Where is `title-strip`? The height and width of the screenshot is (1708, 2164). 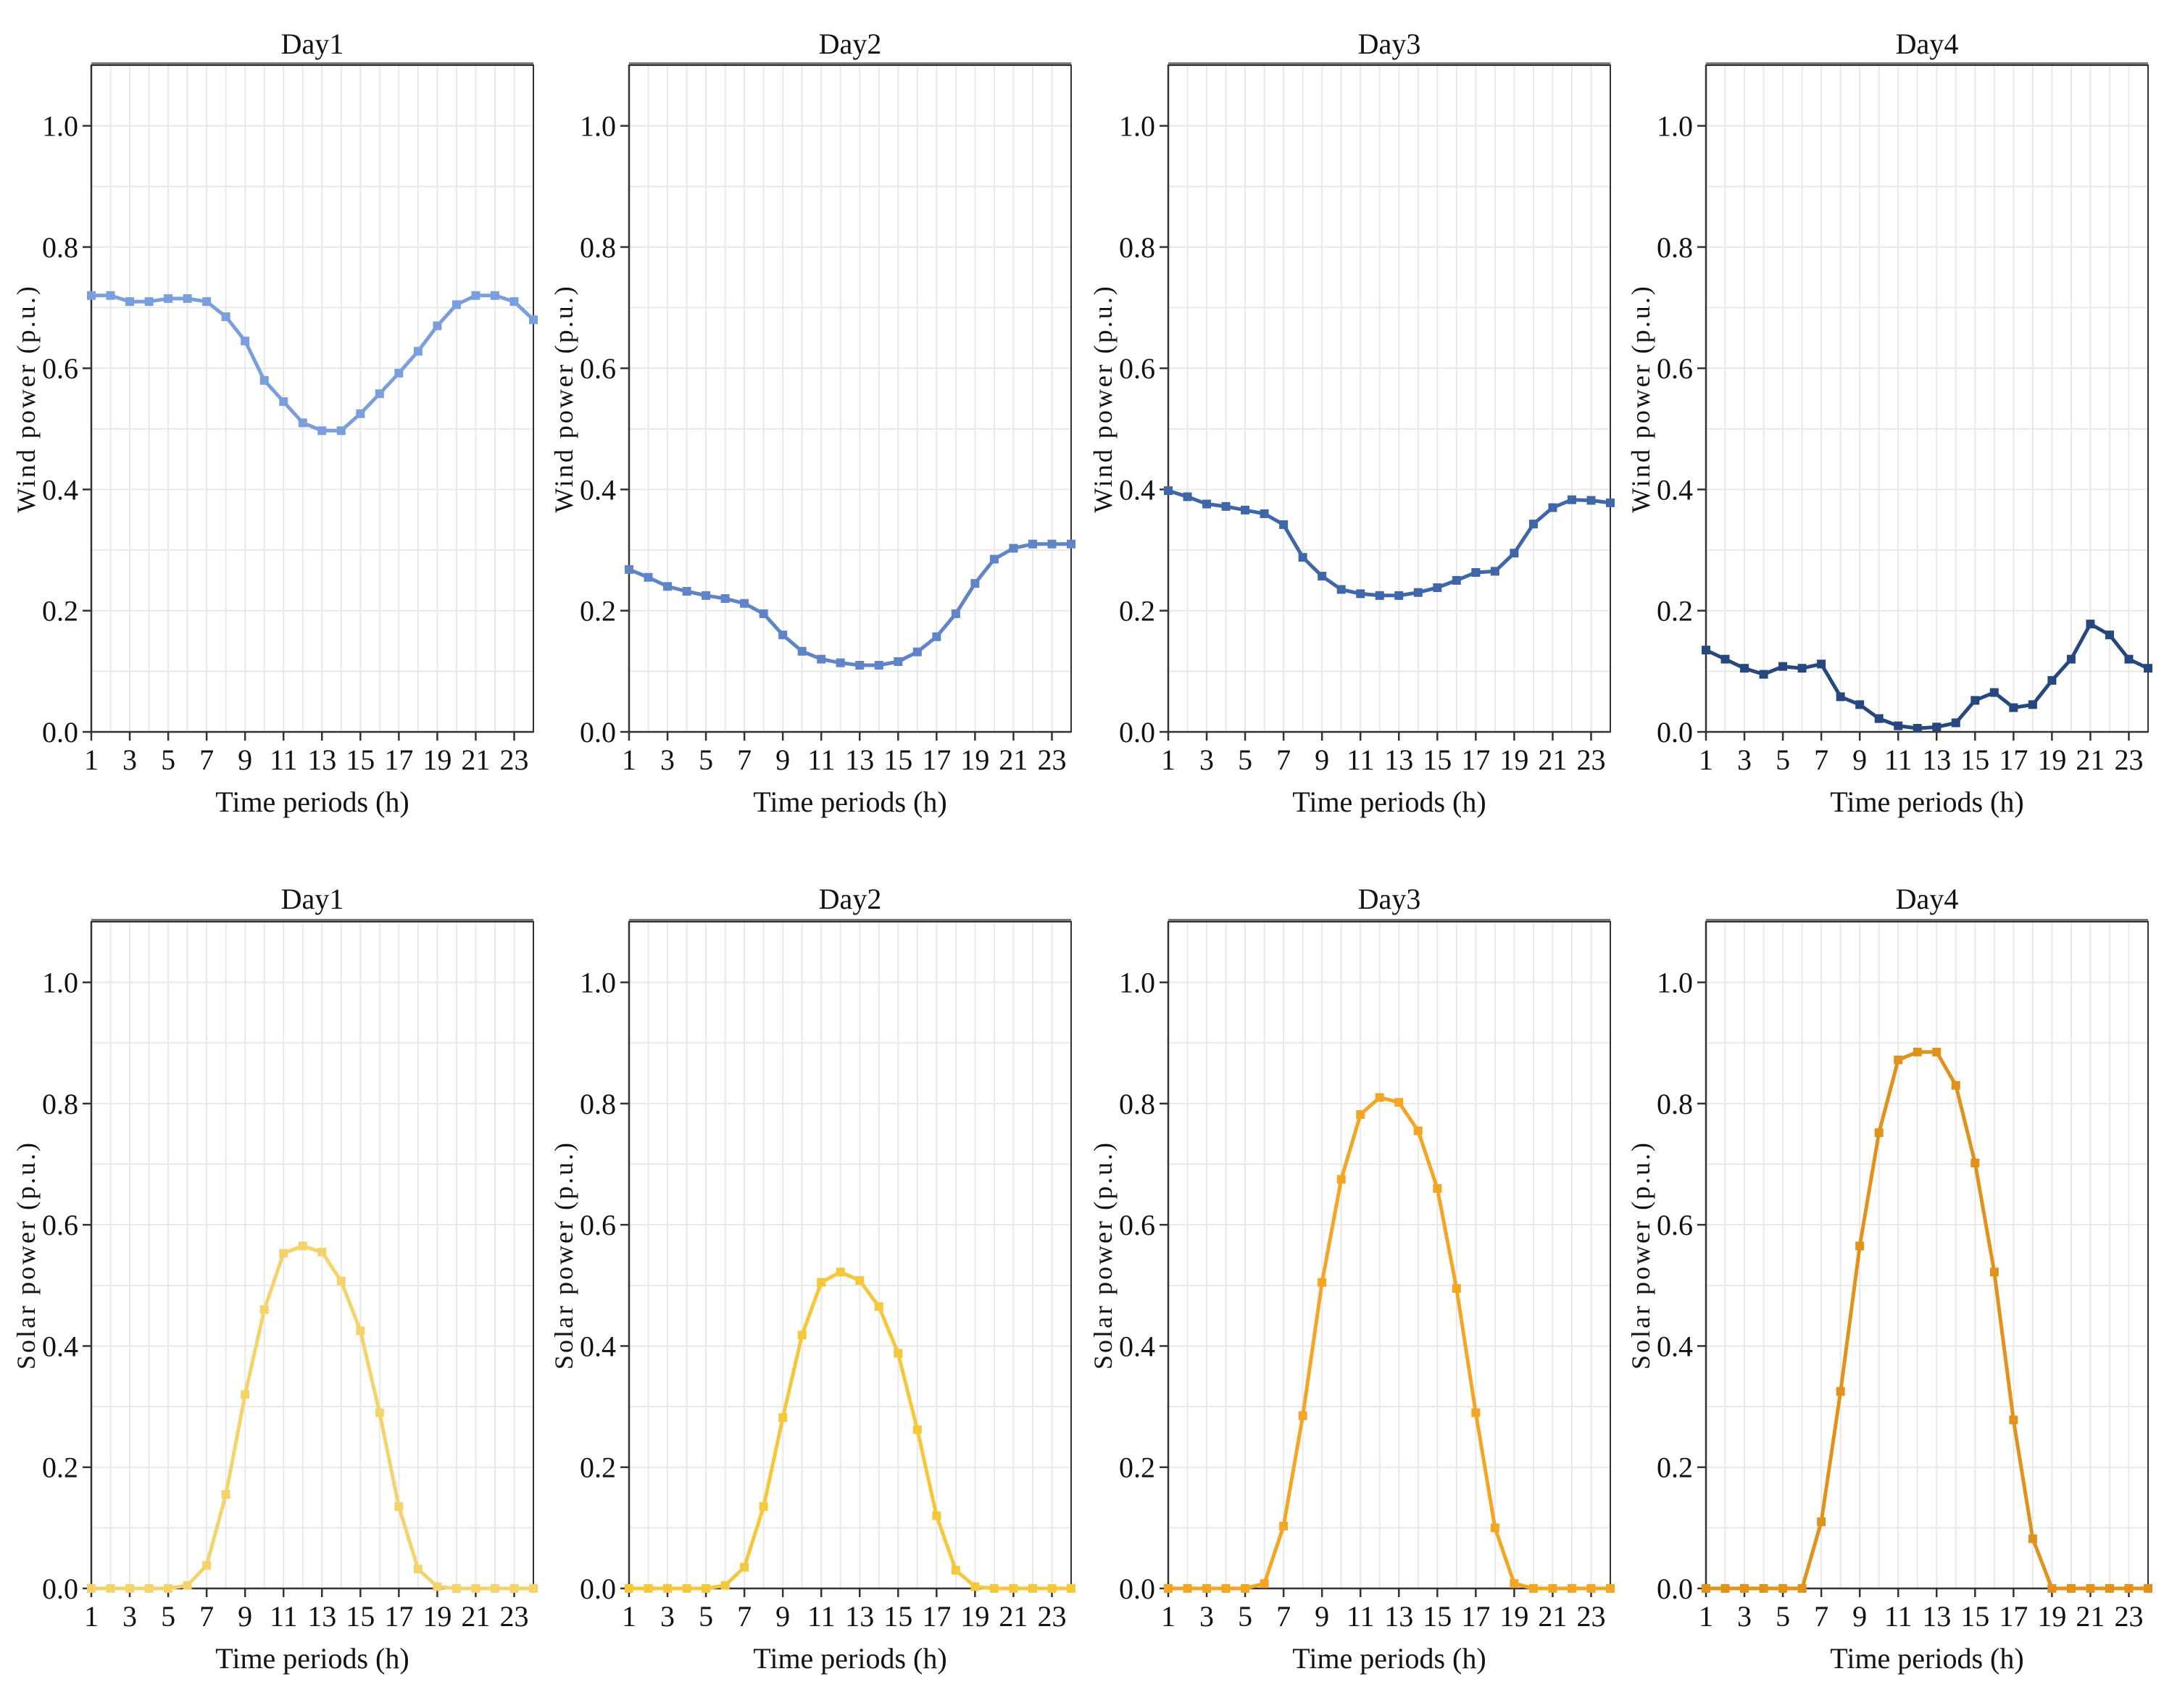 title-strip is located at coordinates (312, 901).